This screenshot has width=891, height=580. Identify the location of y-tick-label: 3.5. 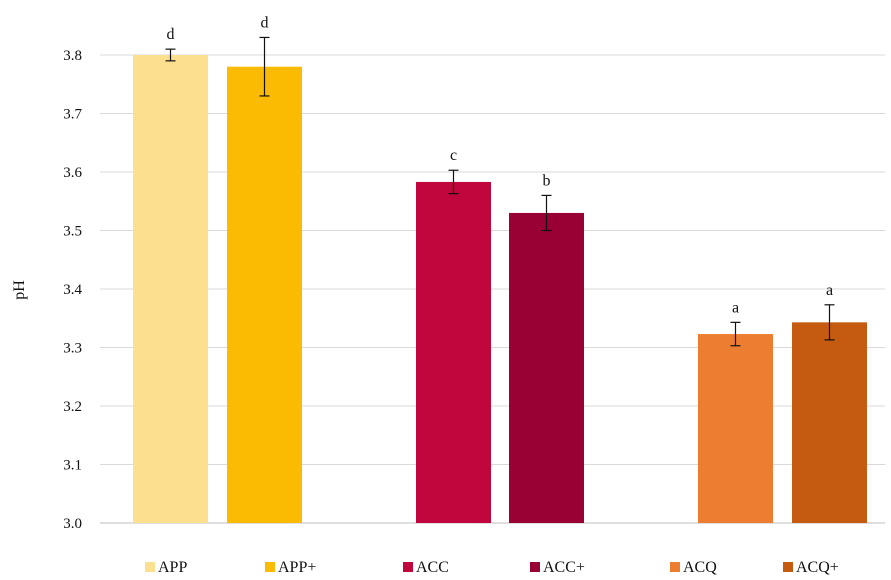
(72, 232).